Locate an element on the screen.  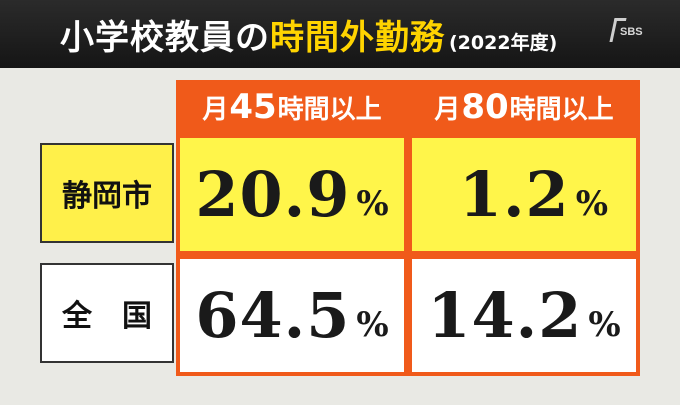
cell-shizuoka-45h: 20.9 % is located at coordinates (292, 194).